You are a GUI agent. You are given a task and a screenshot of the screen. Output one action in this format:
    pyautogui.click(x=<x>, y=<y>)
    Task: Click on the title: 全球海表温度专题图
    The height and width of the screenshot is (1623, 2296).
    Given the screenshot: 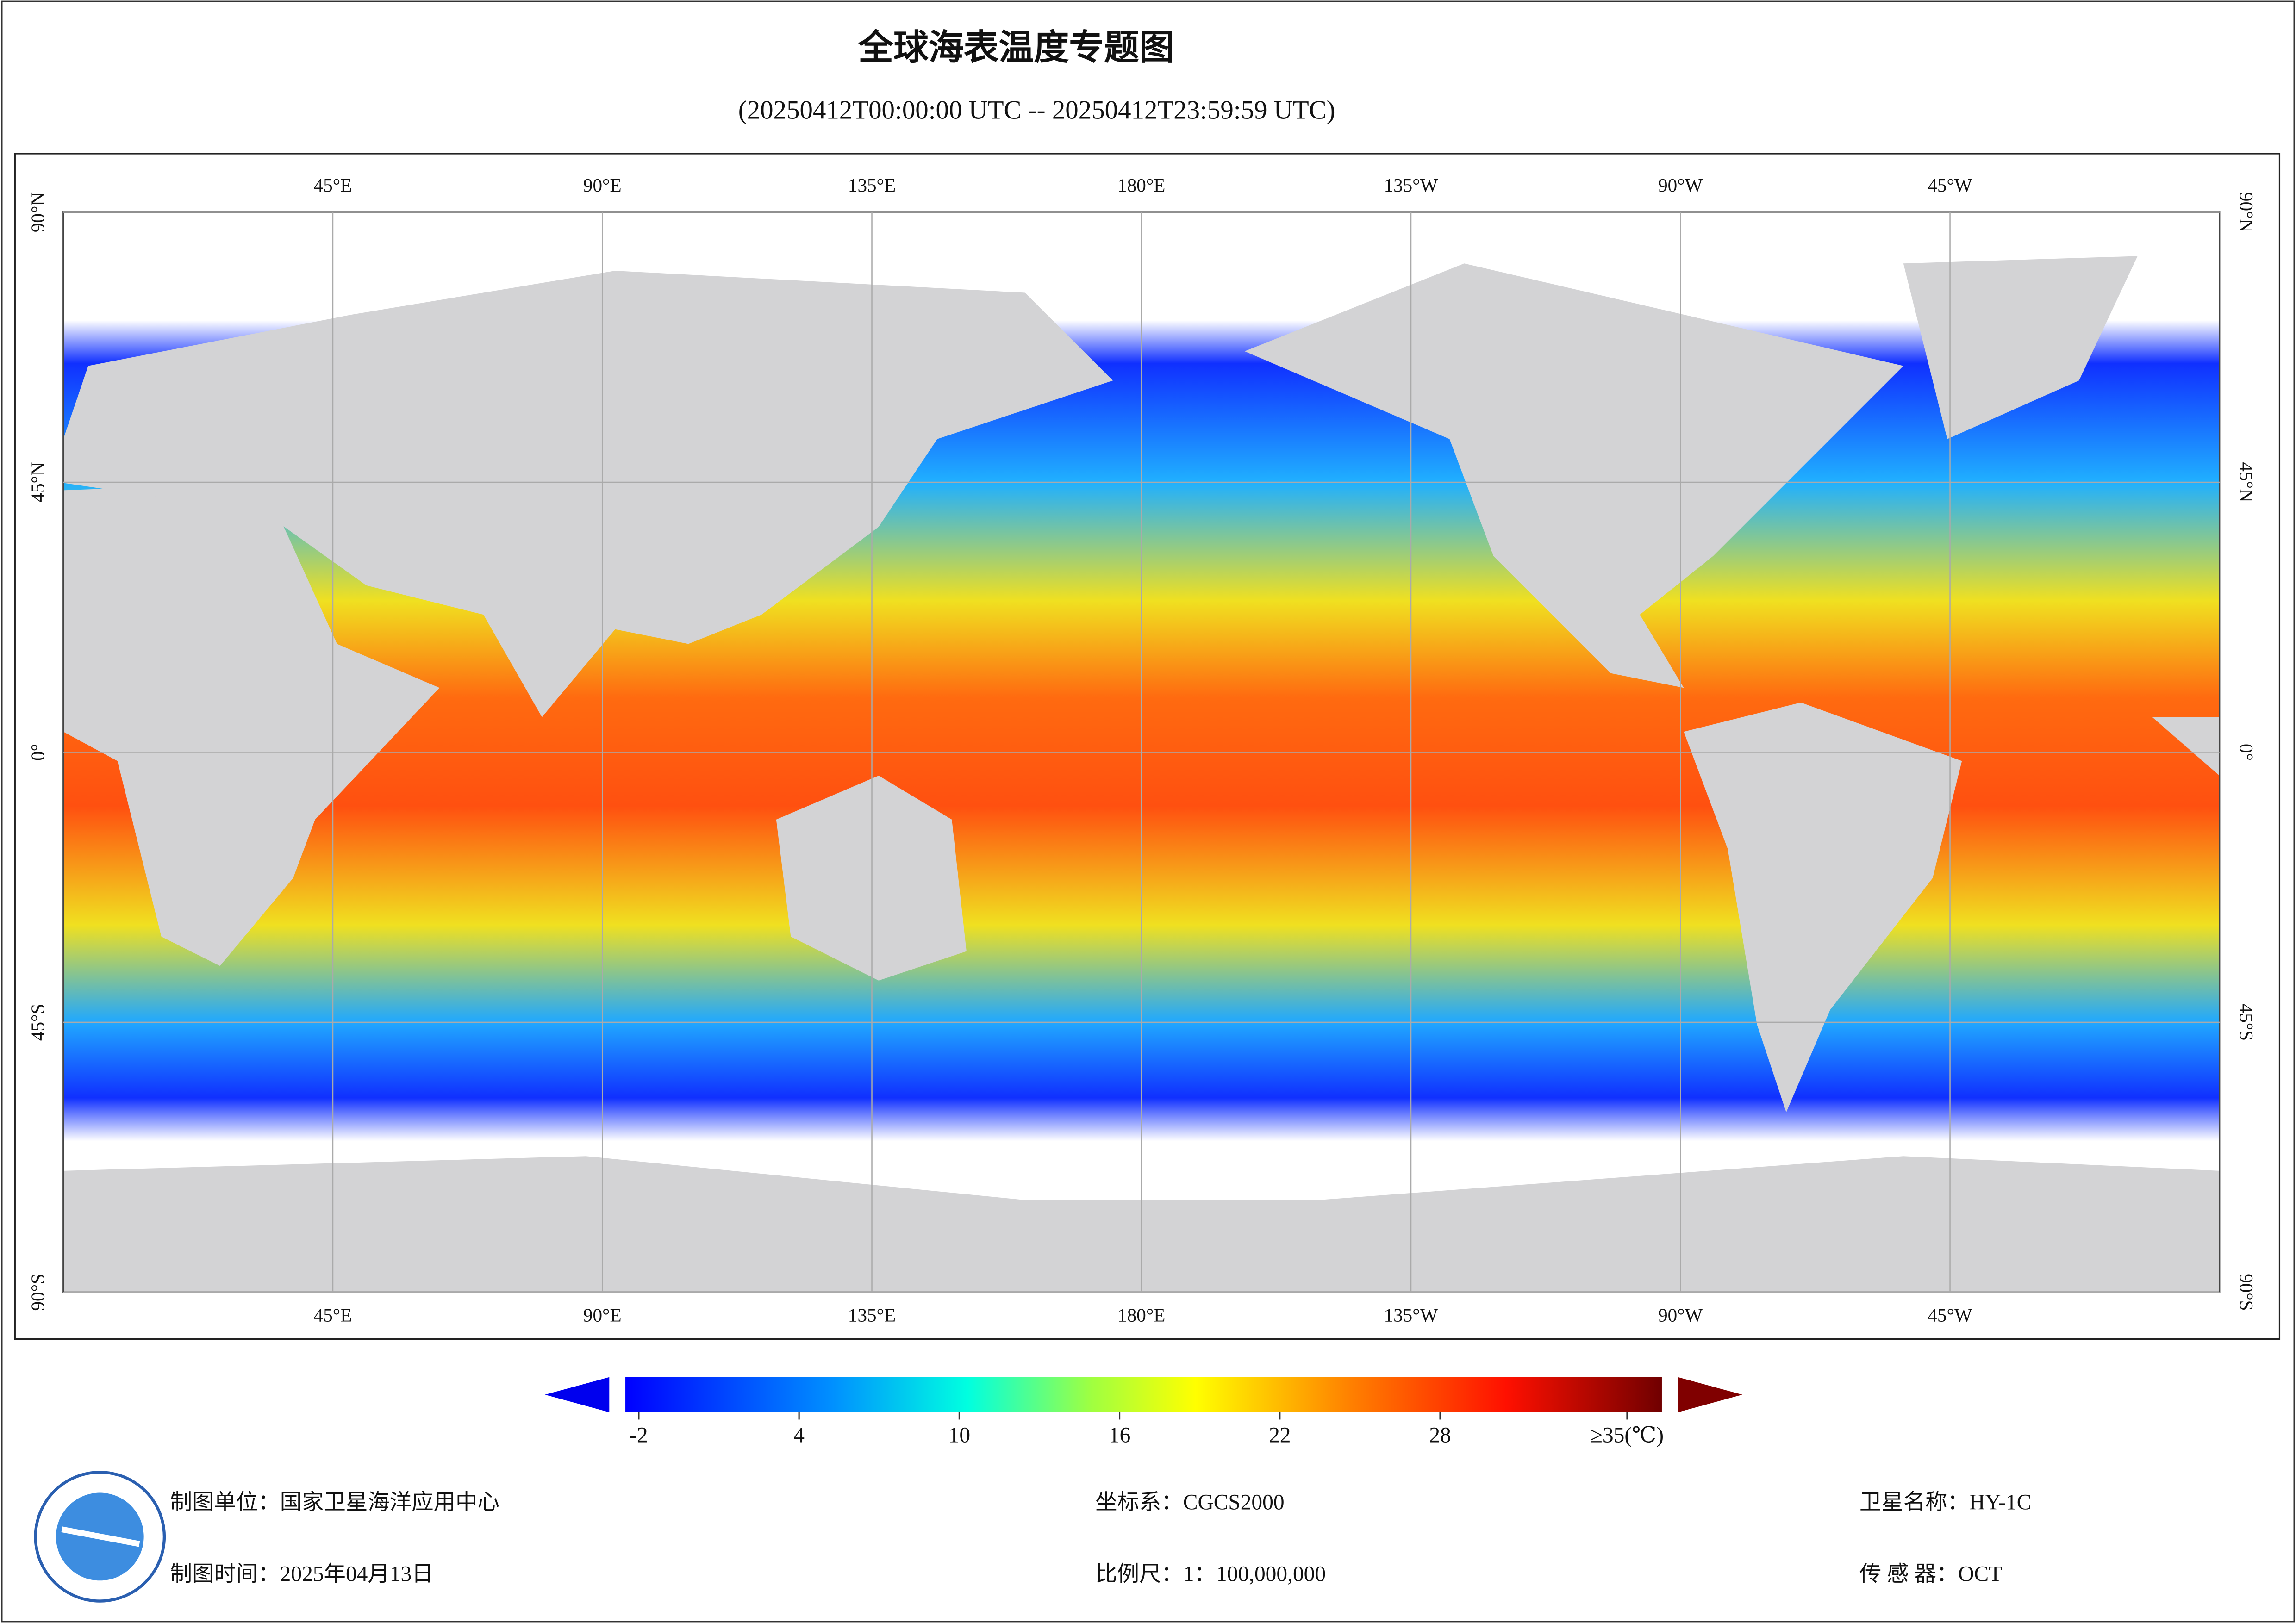 What is the action you would take?
    pyautogui.click(x=1016, y=47)
    